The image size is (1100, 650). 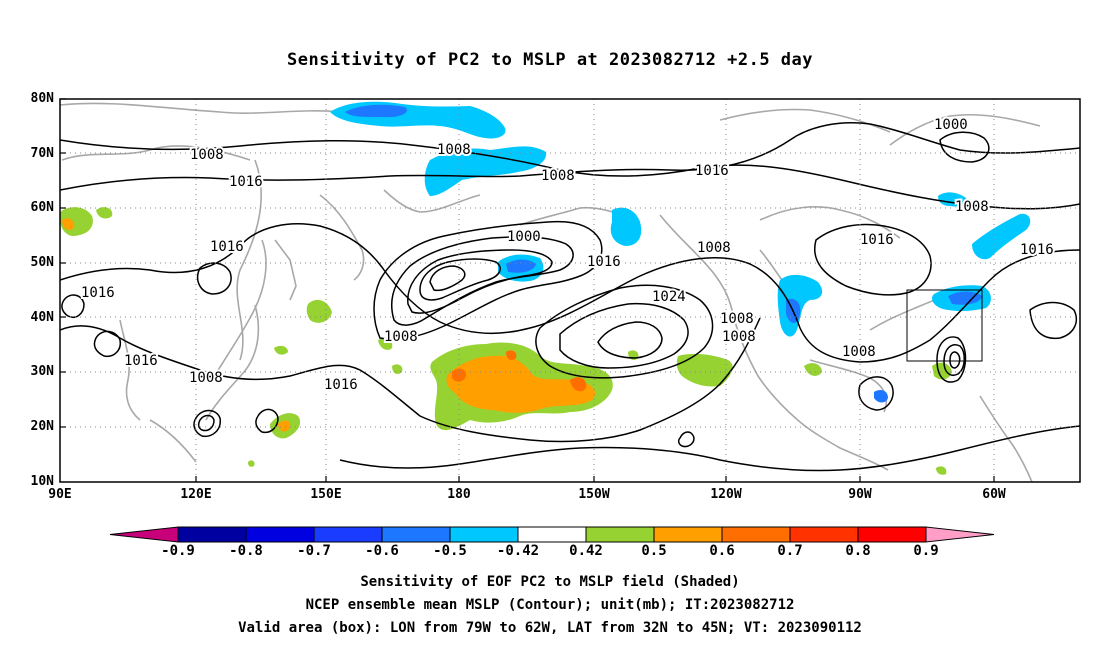 What do you see at coordinates (626, 226) in the screenshot?
I see `shade-negative-gulf-alaska` at bounding box center [626, 226].